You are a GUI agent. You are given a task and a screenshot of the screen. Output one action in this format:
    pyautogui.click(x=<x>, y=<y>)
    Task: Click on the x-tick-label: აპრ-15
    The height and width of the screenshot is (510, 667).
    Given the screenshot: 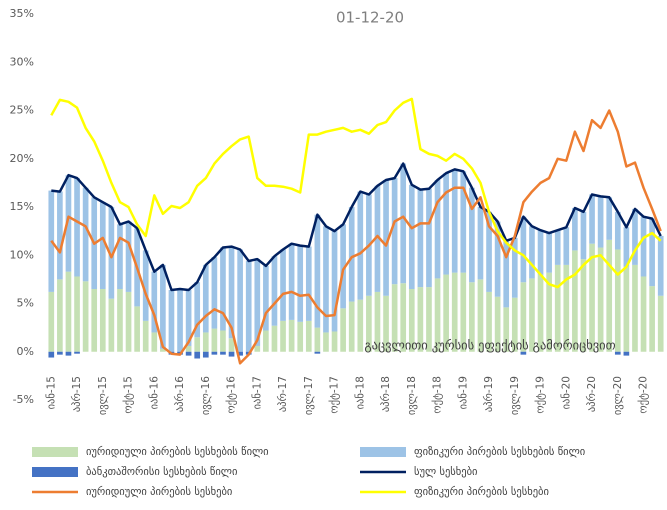 What is the action you would take?
    pyautogui.click(x=77, y=394)
    